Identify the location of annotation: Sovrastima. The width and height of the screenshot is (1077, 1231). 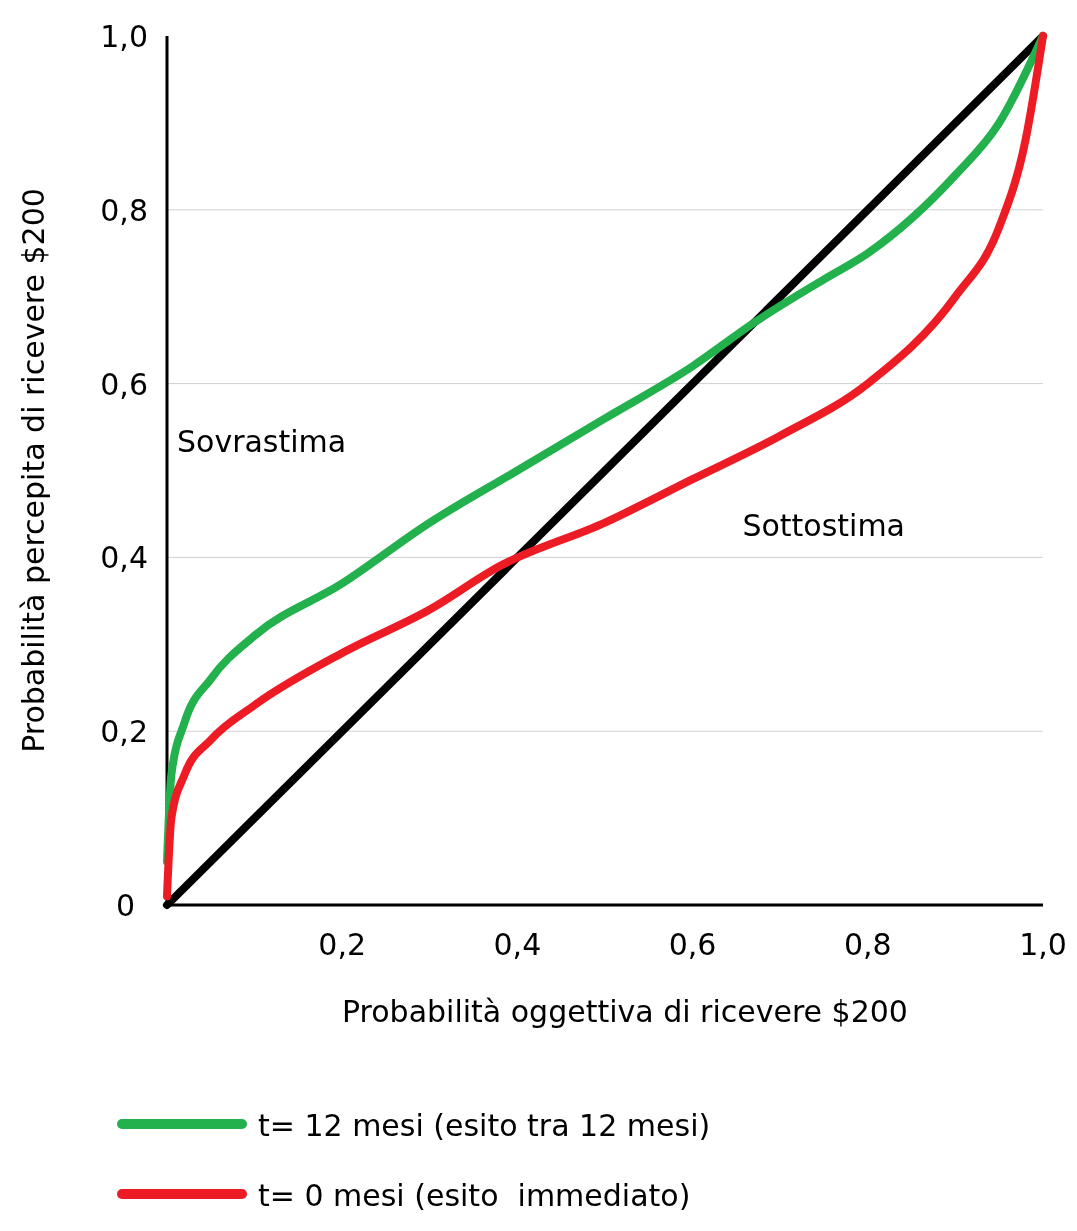
(262, 441).